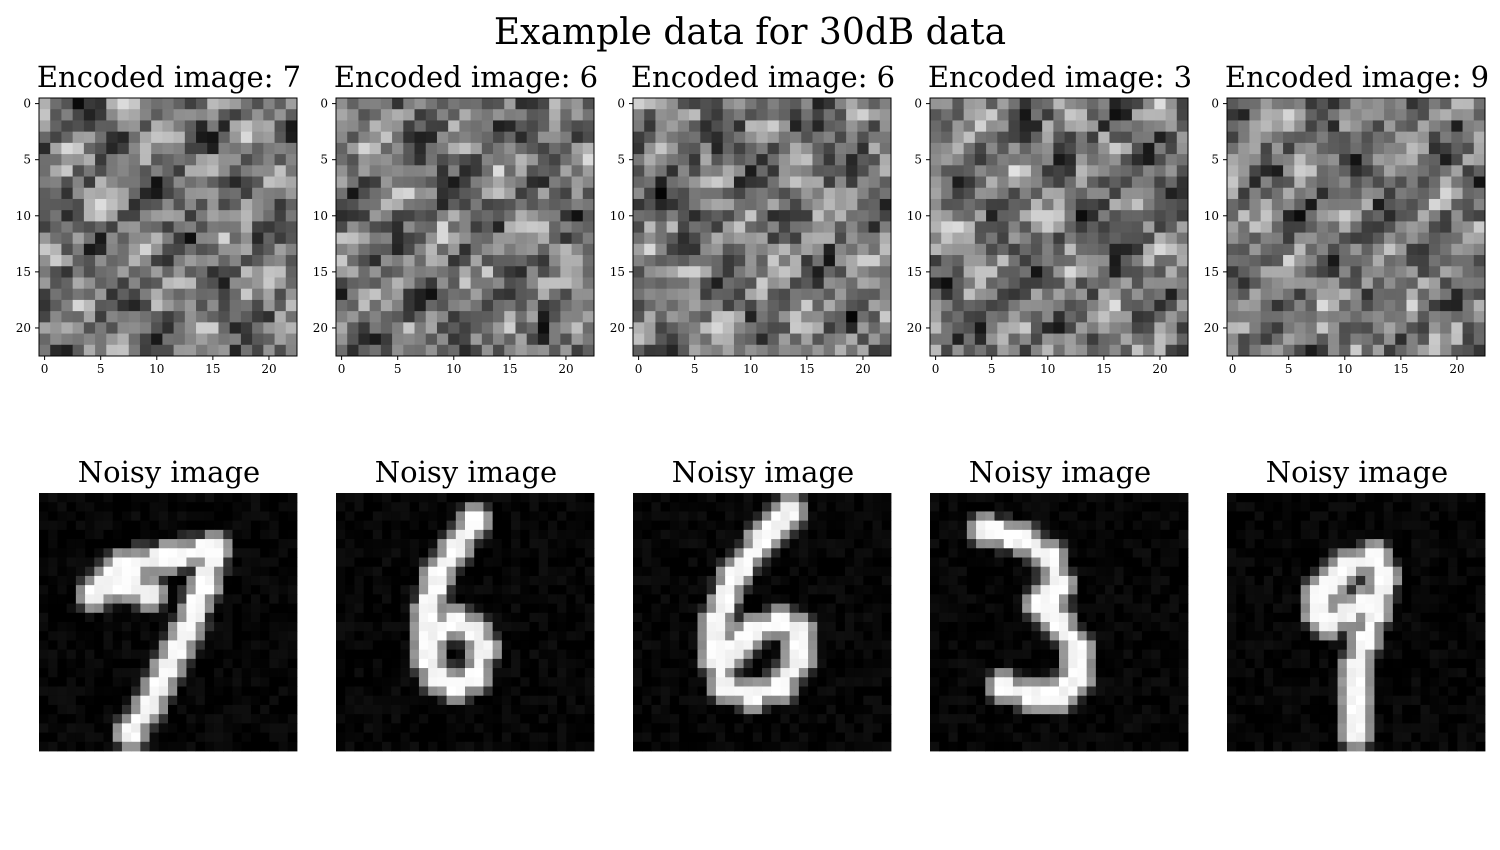 Image resolution: width=1500 pixels, height=850 pixels. Describe the element at coordinates (914, 216) in the screenshot. I see `y-tick-label: 10` at that location.